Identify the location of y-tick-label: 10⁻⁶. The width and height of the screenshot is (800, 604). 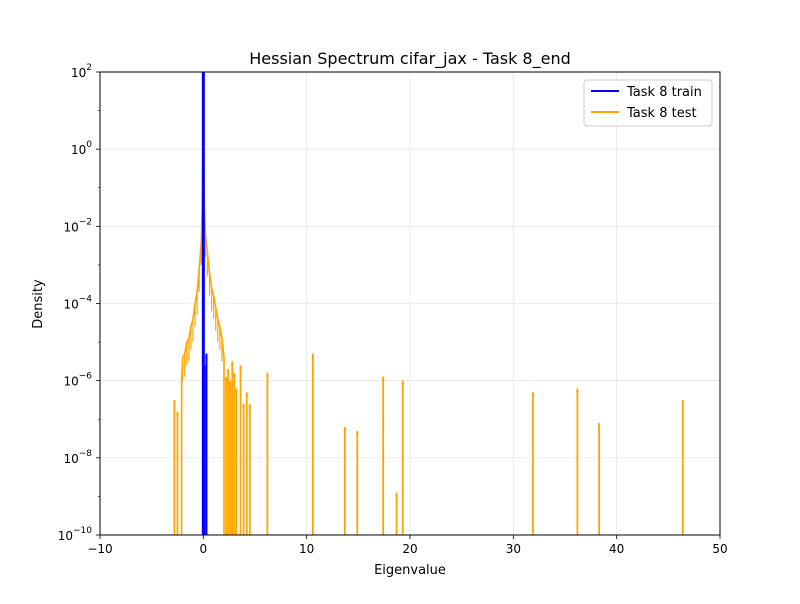
(77, 380).